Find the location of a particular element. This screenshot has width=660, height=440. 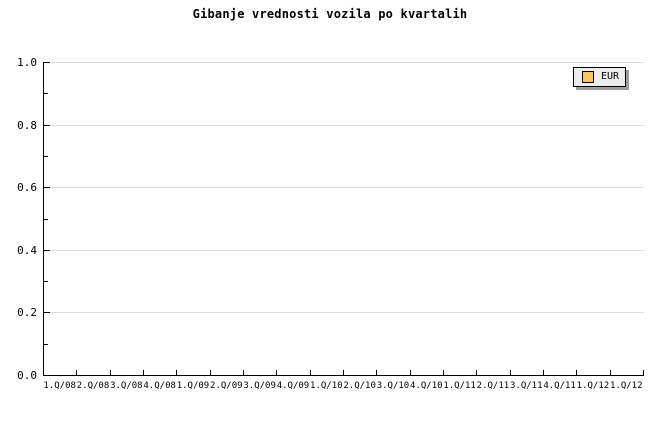

x-axis-label: 4.Q/10 is located at coordinates (426, 386).